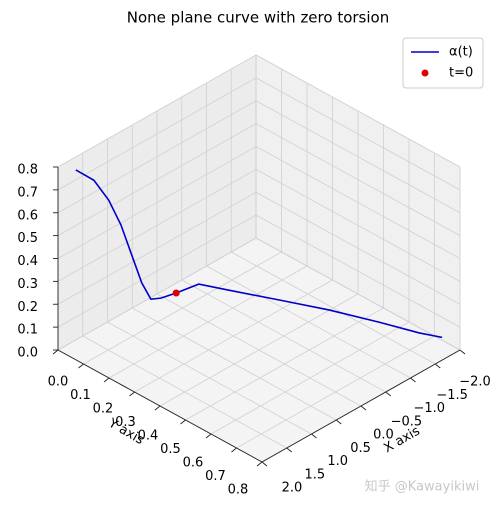  Describe the element at coordinates (80, 395) in the screenshot. I see `y-tick-label: 0.1` at that location.